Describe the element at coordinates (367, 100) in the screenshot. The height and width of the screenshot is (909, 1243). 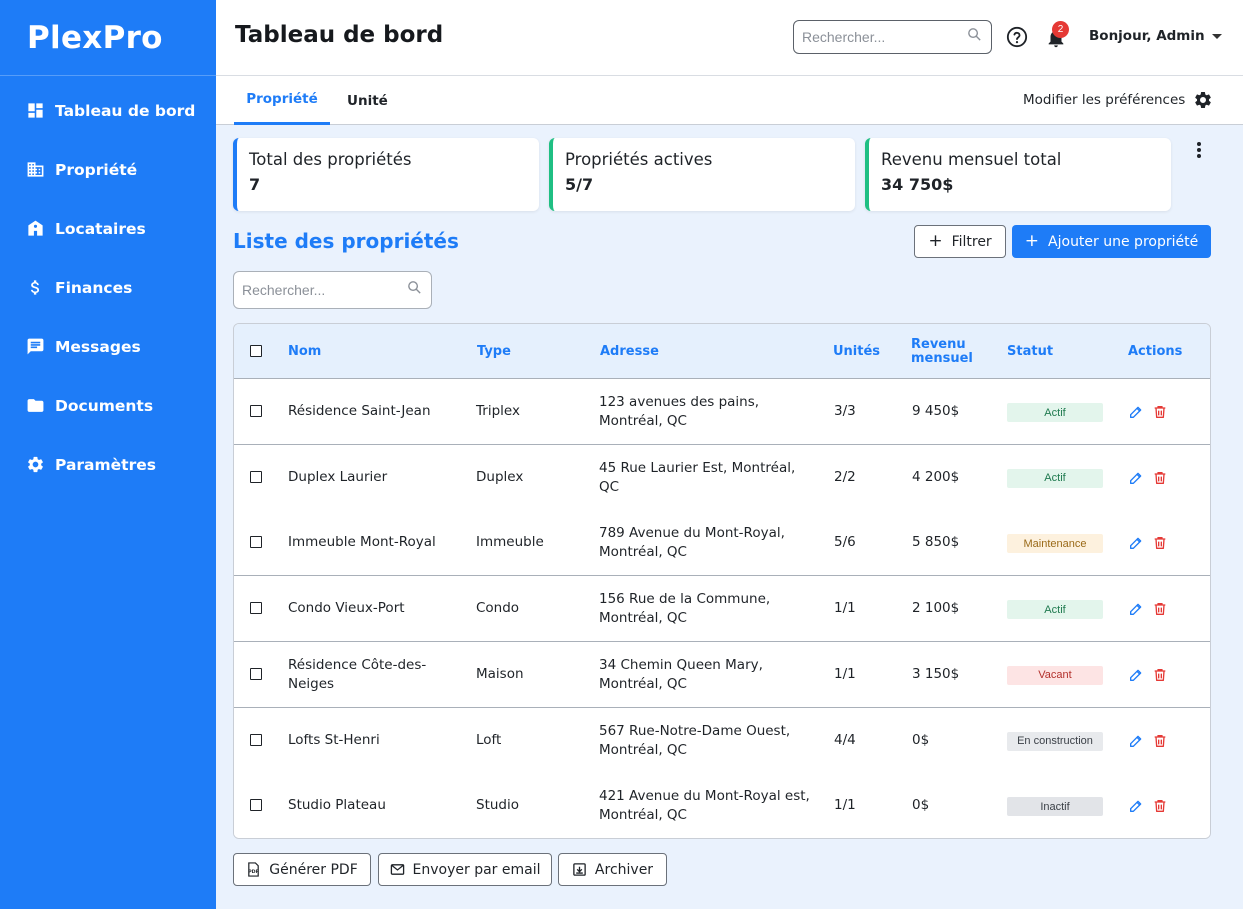
I see `tab-unit: Unité` at that location.